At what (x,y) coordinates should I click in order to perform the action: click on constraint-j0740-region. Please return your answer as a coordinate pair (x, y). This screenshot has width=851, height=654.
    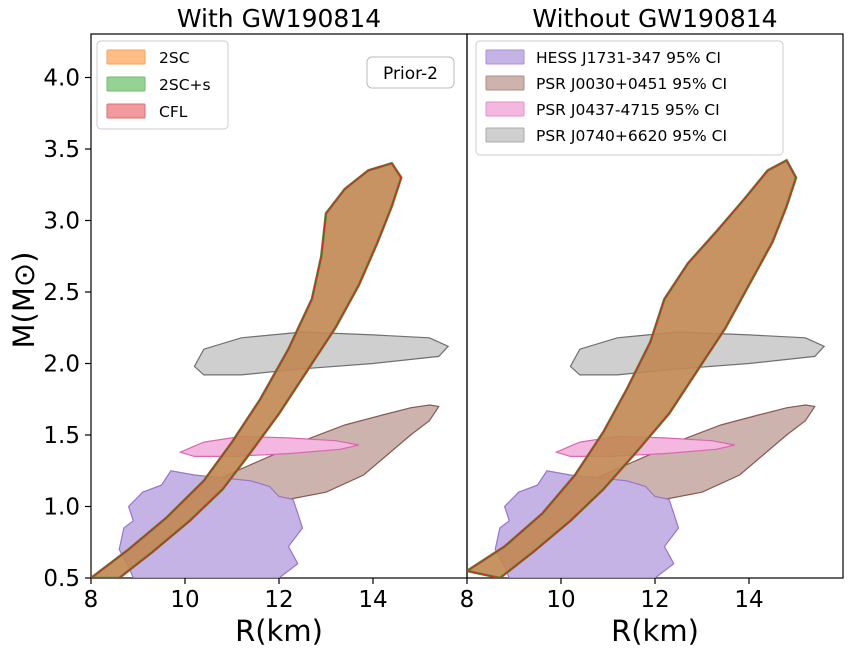
    Looking at the image, I should click on (321, 353).